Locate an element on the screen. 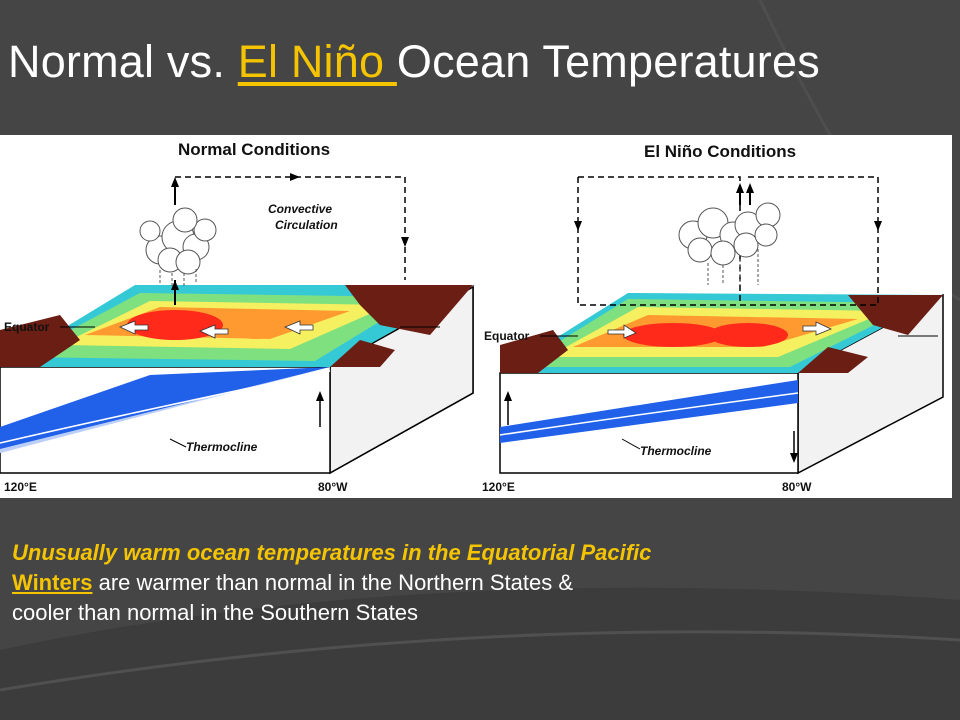 Image resolution: width=960 pixels, height=720 pixels. normal-left-longitude: 120°E is located at coordinates (20, 487).